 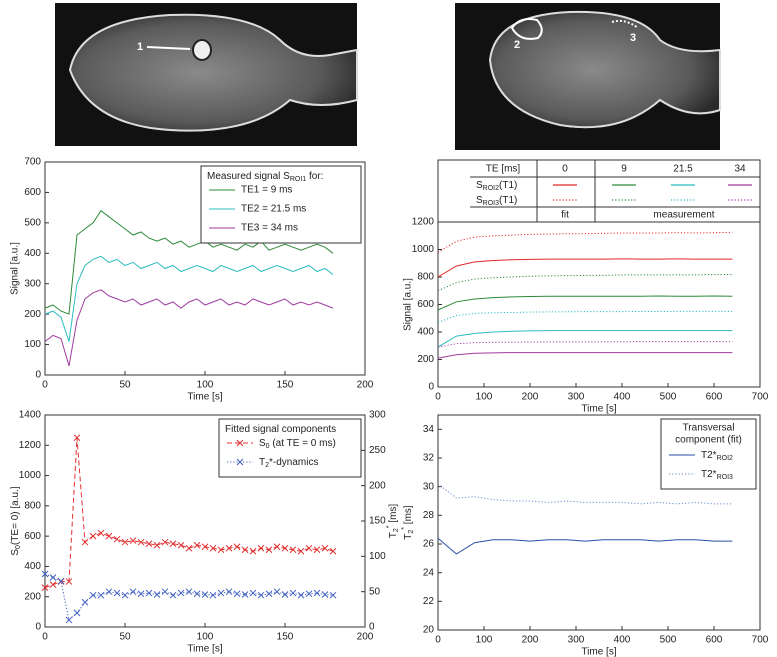 What do you see at coordinates (683, 215) in the screenshot?
I see `table-footer: measurement` at bounding box center [683, 215].